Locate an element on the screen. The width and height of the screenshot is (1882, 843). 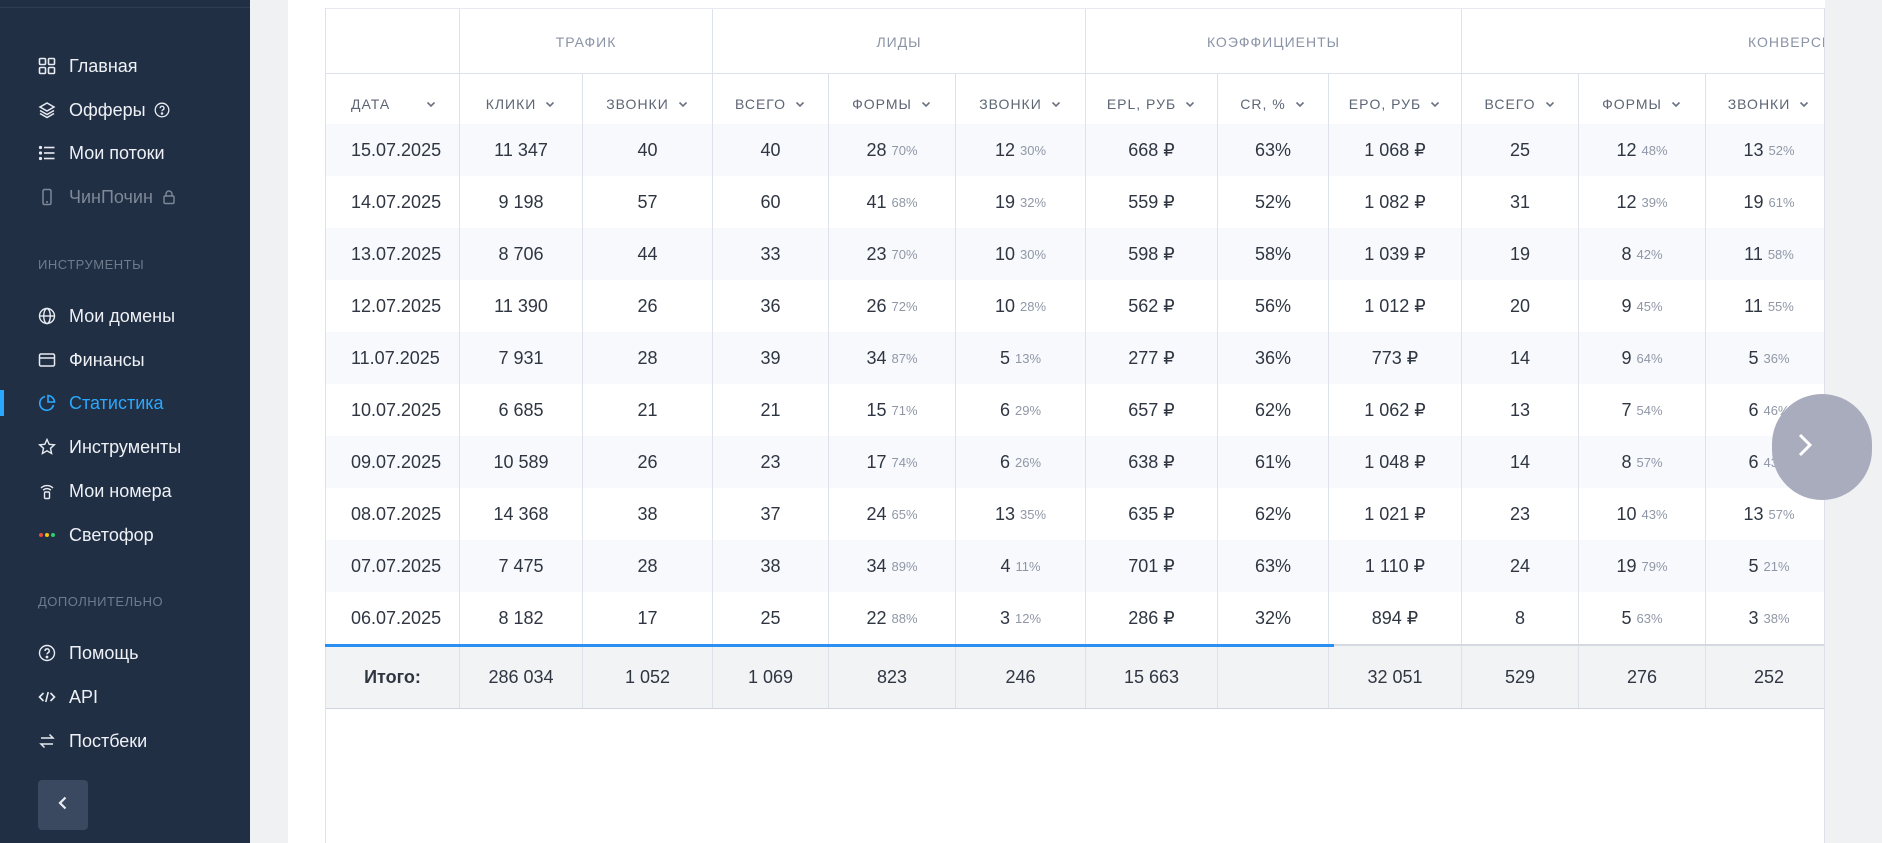
sidebar-item-label: Статистика is located at coordinates (116, 402).